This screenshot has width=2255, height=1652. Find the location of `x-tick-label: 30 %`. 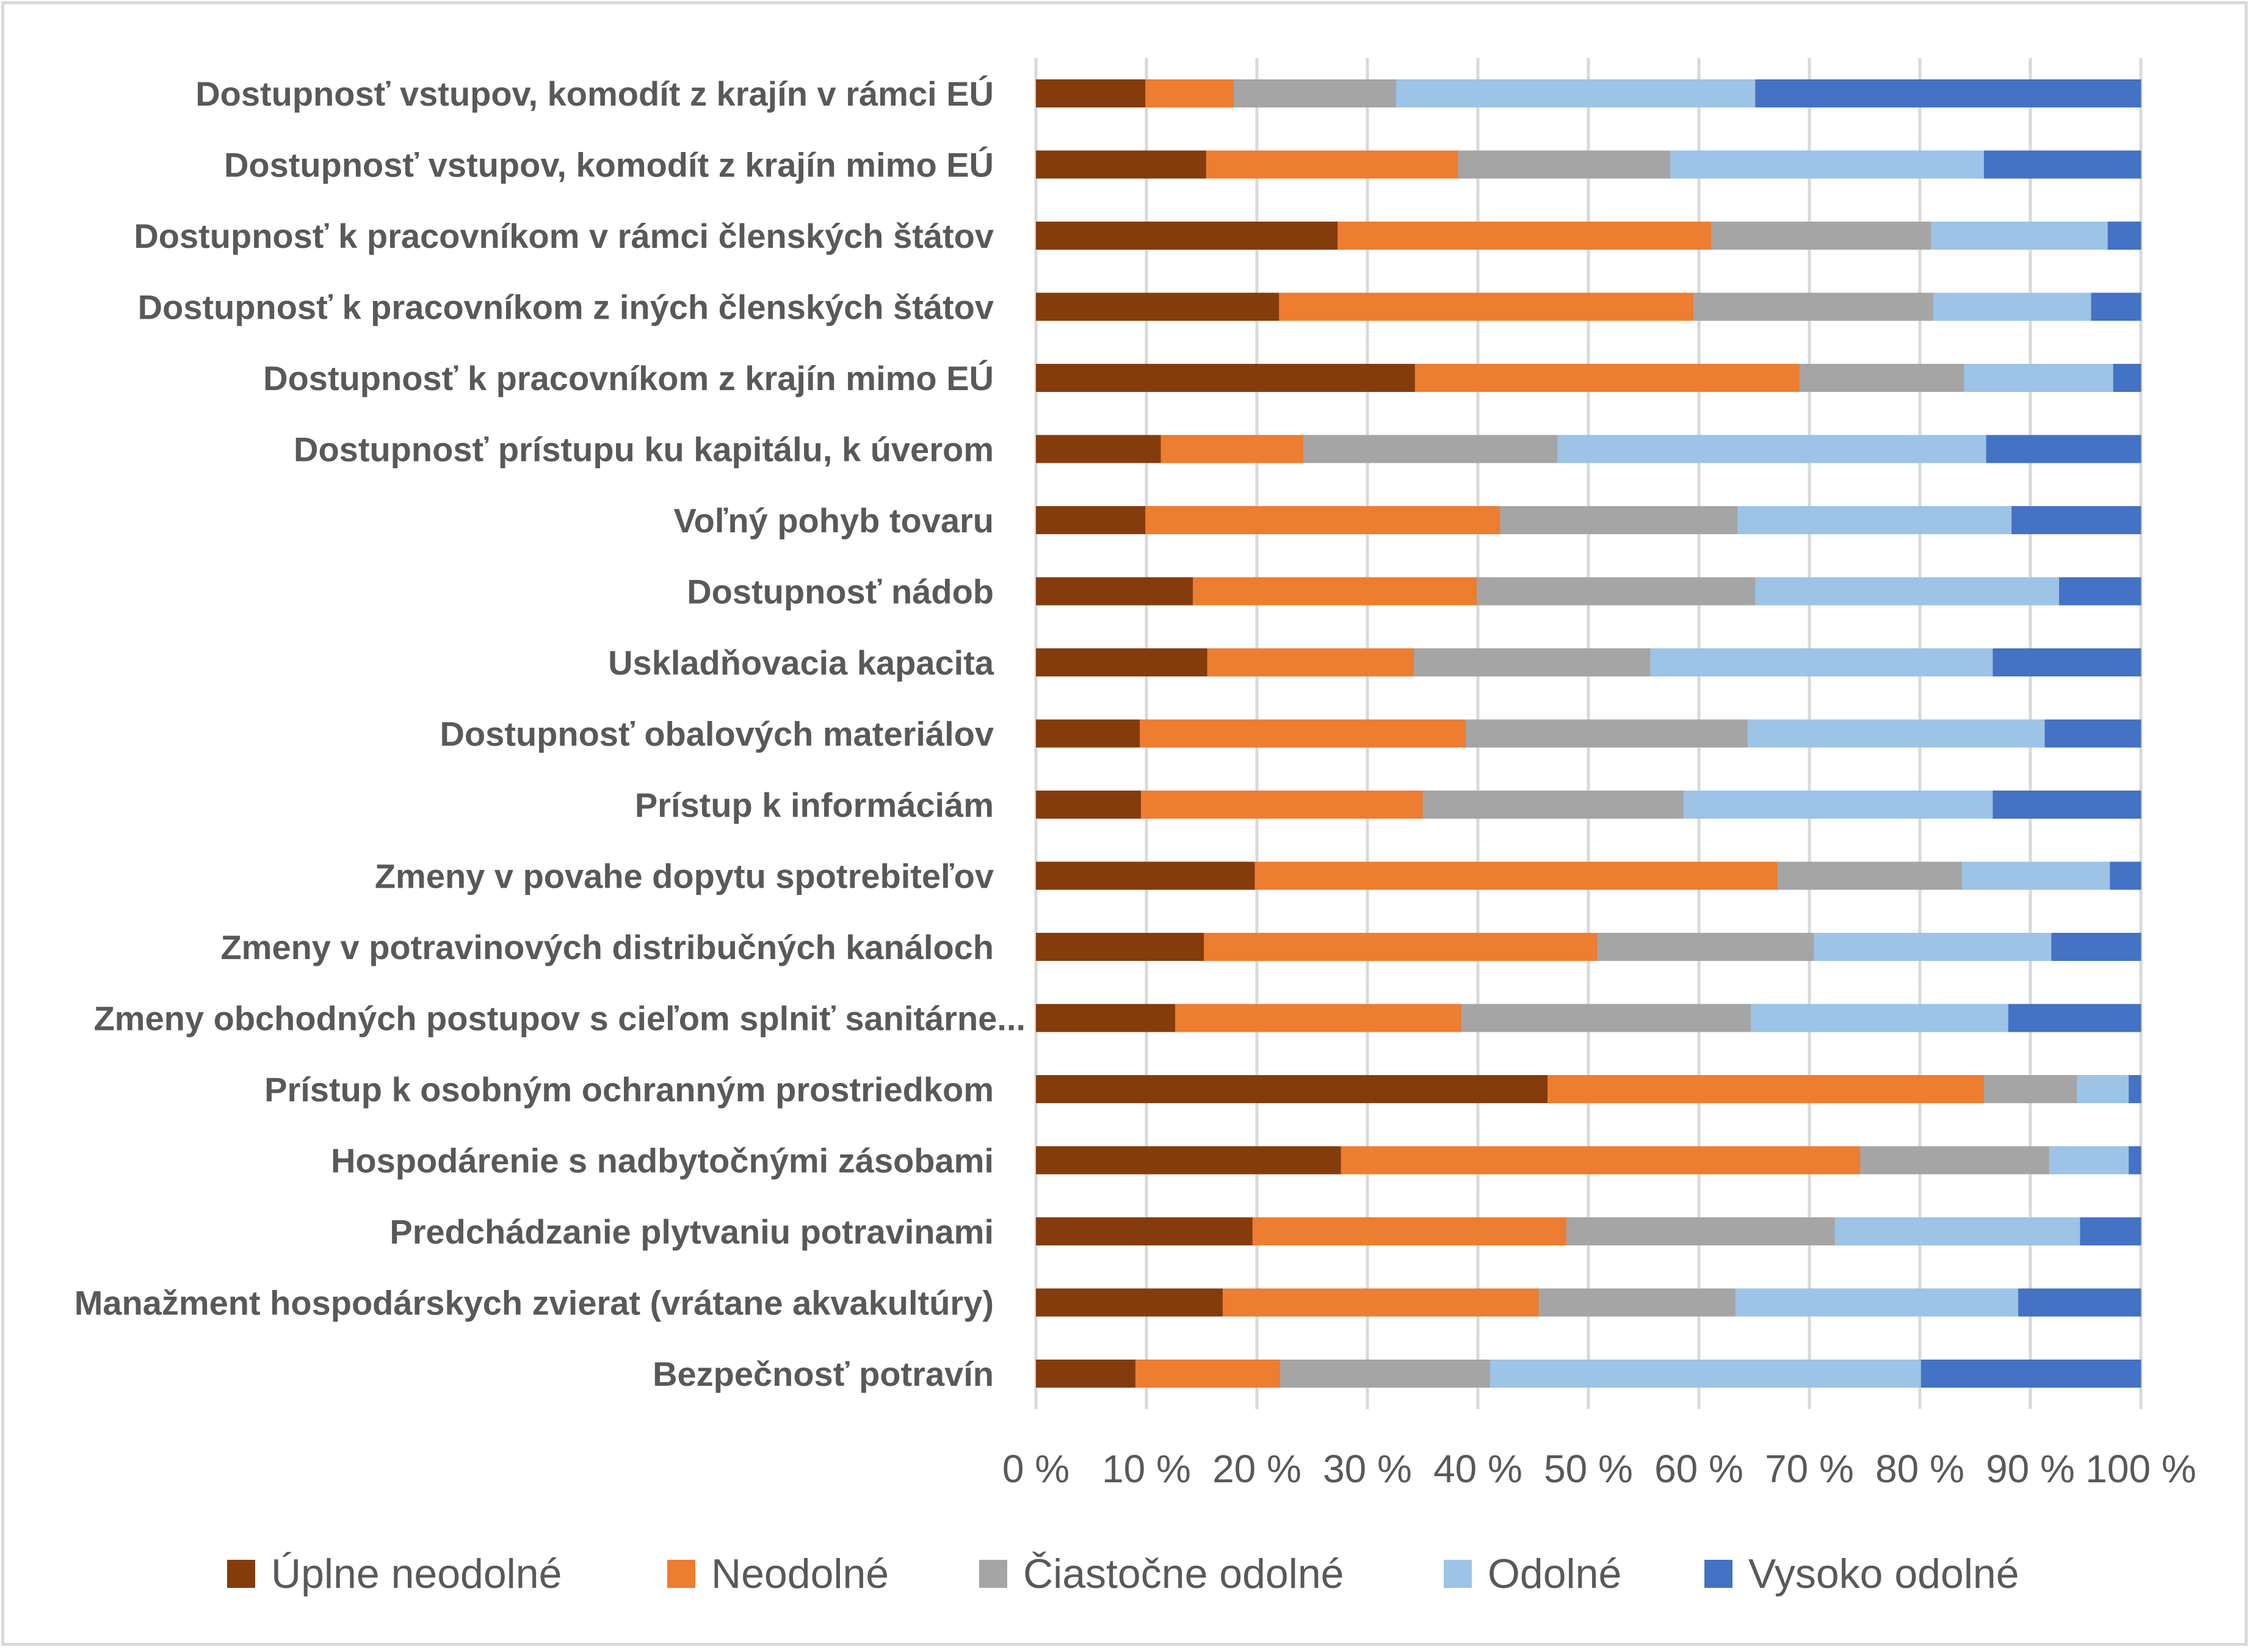

x-tick-label: 30 % is located at coordinates (1367, 1469).